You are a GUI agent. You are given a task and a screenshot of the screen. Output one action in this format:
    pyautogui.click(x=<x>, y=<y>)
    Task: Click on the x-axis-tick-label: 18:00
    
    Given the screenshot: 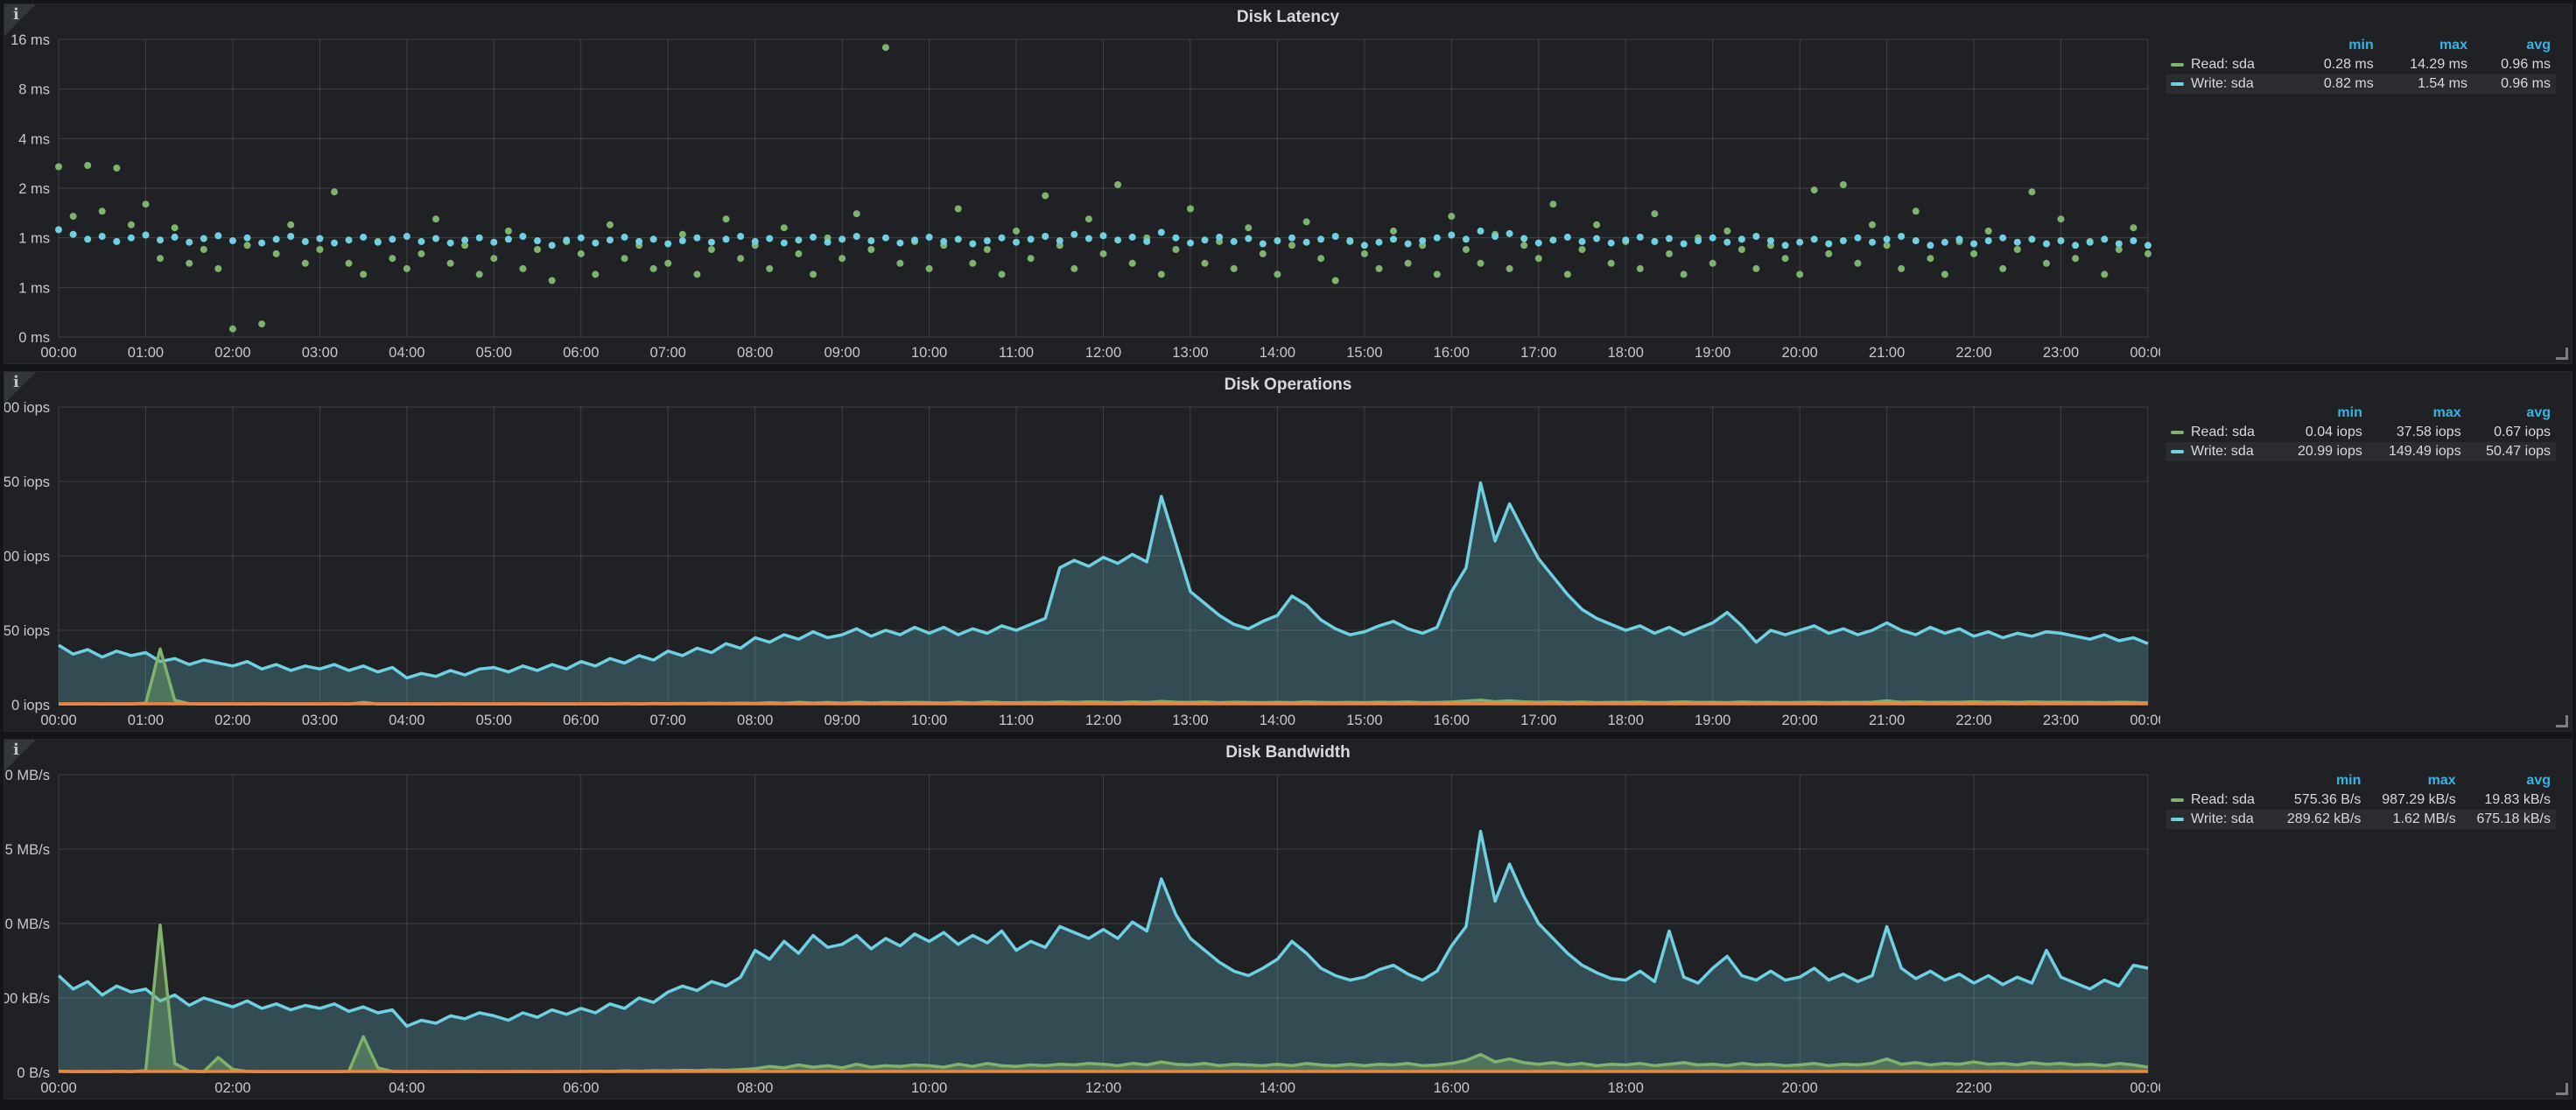 What is the action you would take?
    pyautogui.click(x=1626, y=1088)
    